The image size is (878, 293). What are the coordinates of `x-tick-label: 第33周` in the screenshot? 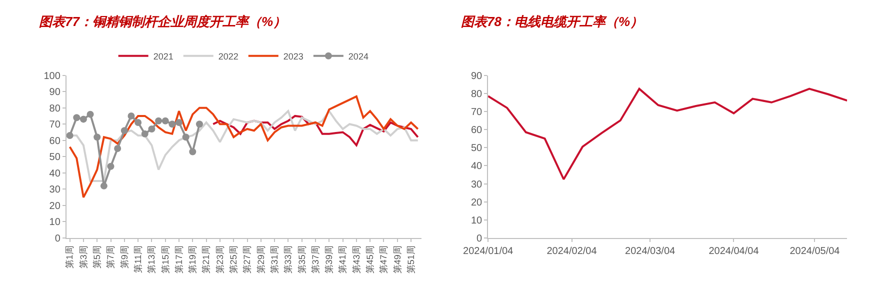 It's located at (288, 260).